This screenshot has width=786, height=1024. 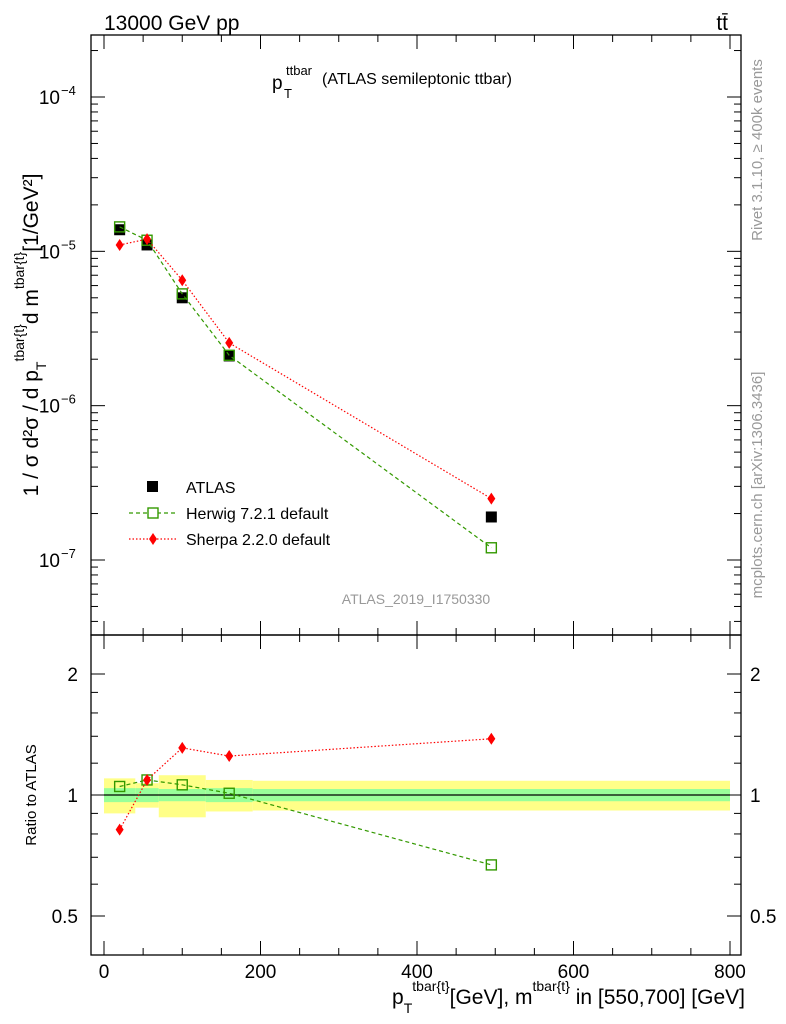 I want to click on x-tick-label: 600, so click(x=574, y=972).